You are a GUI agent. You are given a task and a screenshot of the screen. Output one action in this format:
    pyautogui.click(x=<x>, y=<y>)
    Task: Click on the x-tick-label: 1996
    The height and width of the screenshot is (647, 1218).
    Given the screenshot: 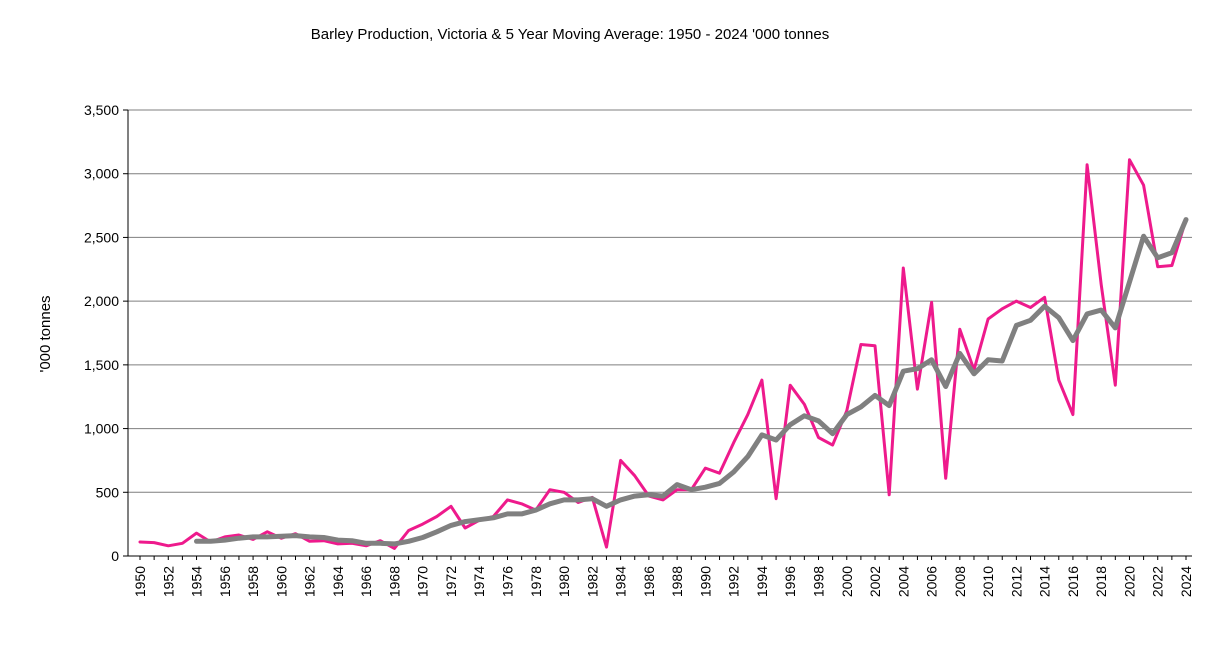 What is the action you would take?
    pyautogui.click(x=790, y=581)
    